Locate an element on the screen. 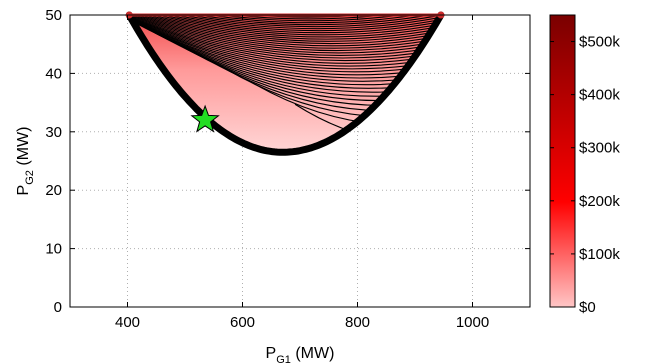 The height and width of the screenshot is (364, 651). y-axis-label: PG2 (MW) is located at coordinates (25, 161).